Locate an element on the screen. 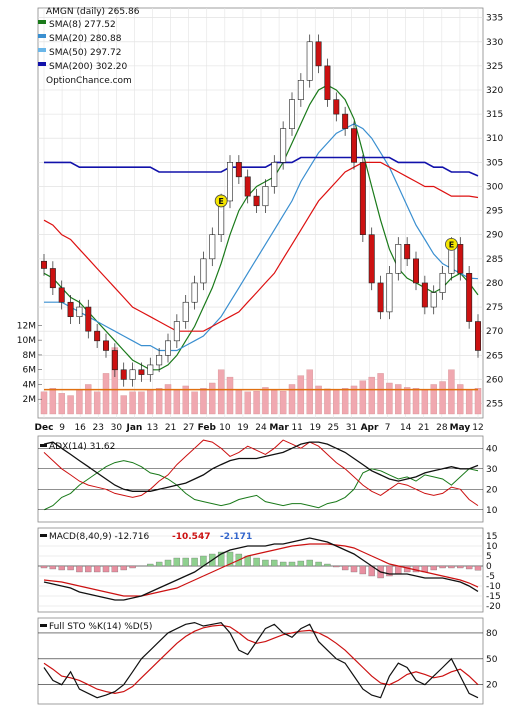 Image resolution: width=526 pixels, height=710 pixels. sto-tick-label: 80 is located at coordinates (492, 634).